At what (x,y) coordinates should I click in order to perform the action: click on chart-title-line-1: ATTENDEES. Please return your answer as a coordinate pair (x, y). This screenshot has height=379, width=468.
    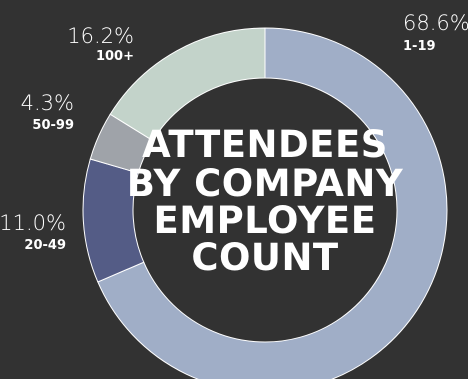
    Looking at the image, I should click on (265, 144).